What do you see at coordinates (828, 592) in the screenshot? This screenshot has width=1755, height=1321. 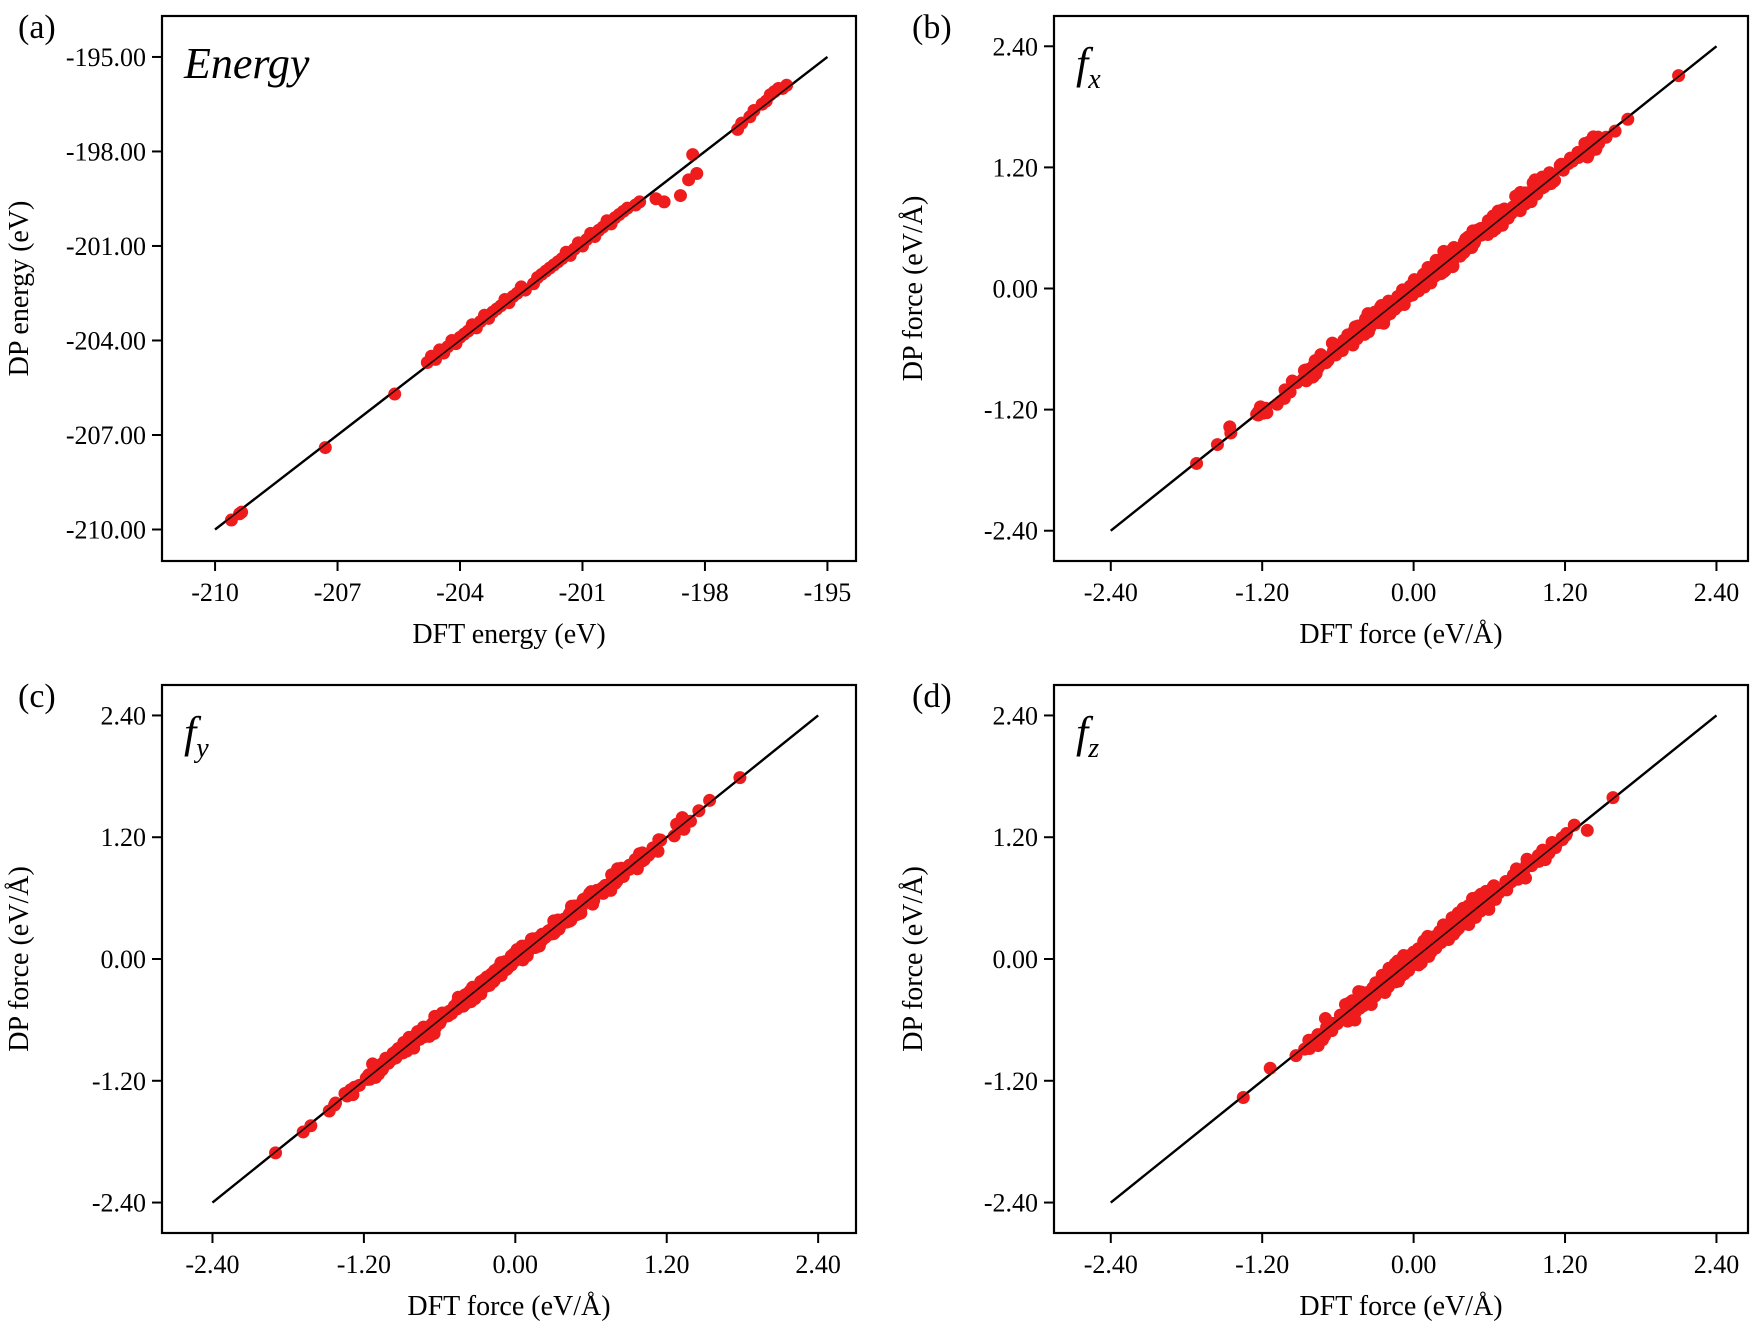 I see `x-tick-label: -195` at bounding box center [828, 592].